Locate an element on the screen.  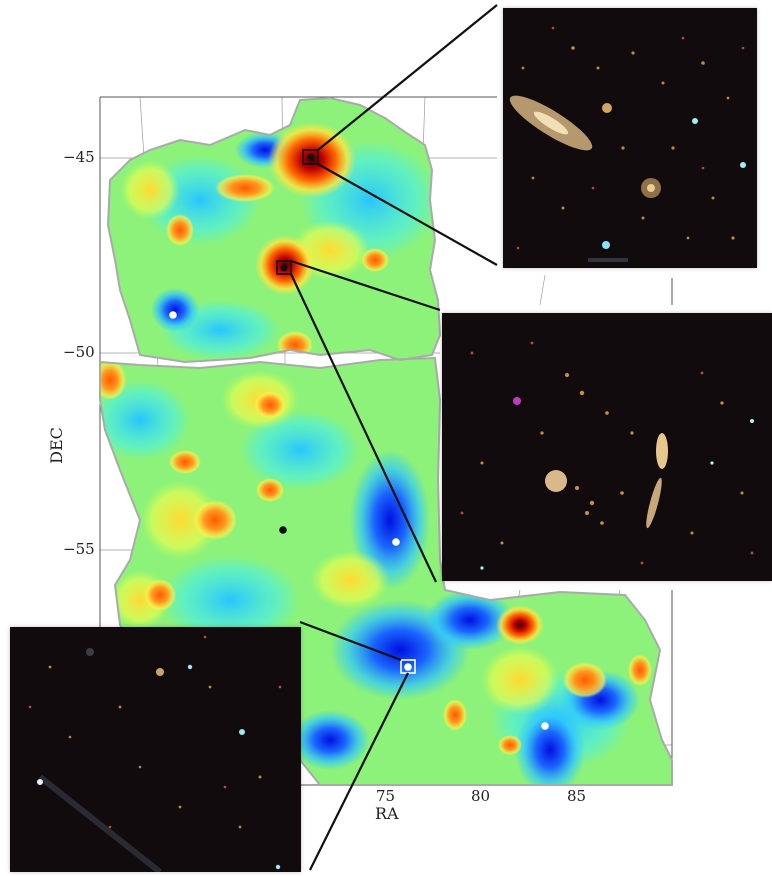
inset-bottom-left-image is located at coordinates (155, 749).